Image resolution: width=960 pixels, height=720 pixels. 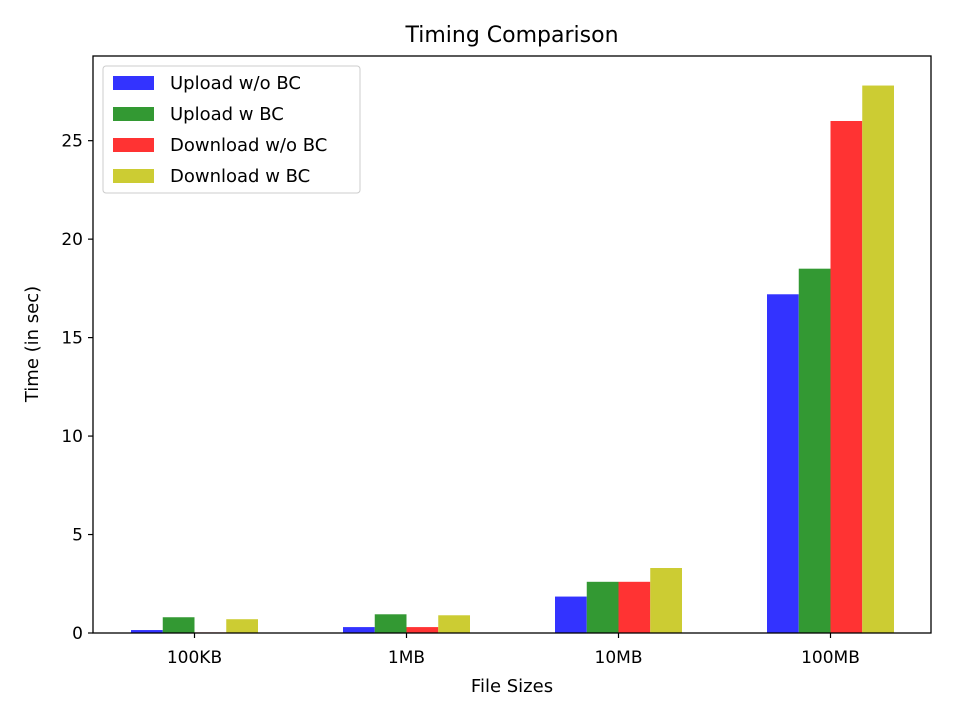 What do you see at coordinates (513, 650) in the screenshot?
I see `x-axis: 100KB 1MB 10MB 100MB` at bounding box center [513, 650].